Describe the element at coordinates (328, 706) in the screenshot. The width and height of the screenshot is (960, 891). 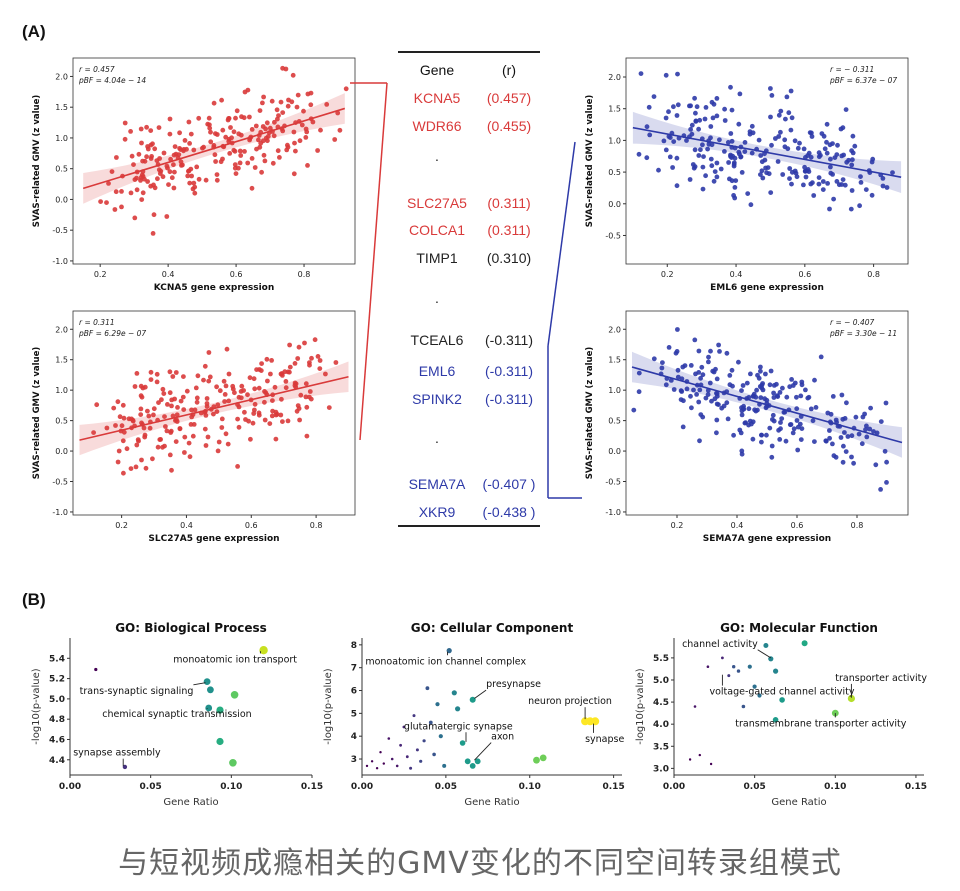
I see `y-axis-label: -log10(p-value)` at that location.